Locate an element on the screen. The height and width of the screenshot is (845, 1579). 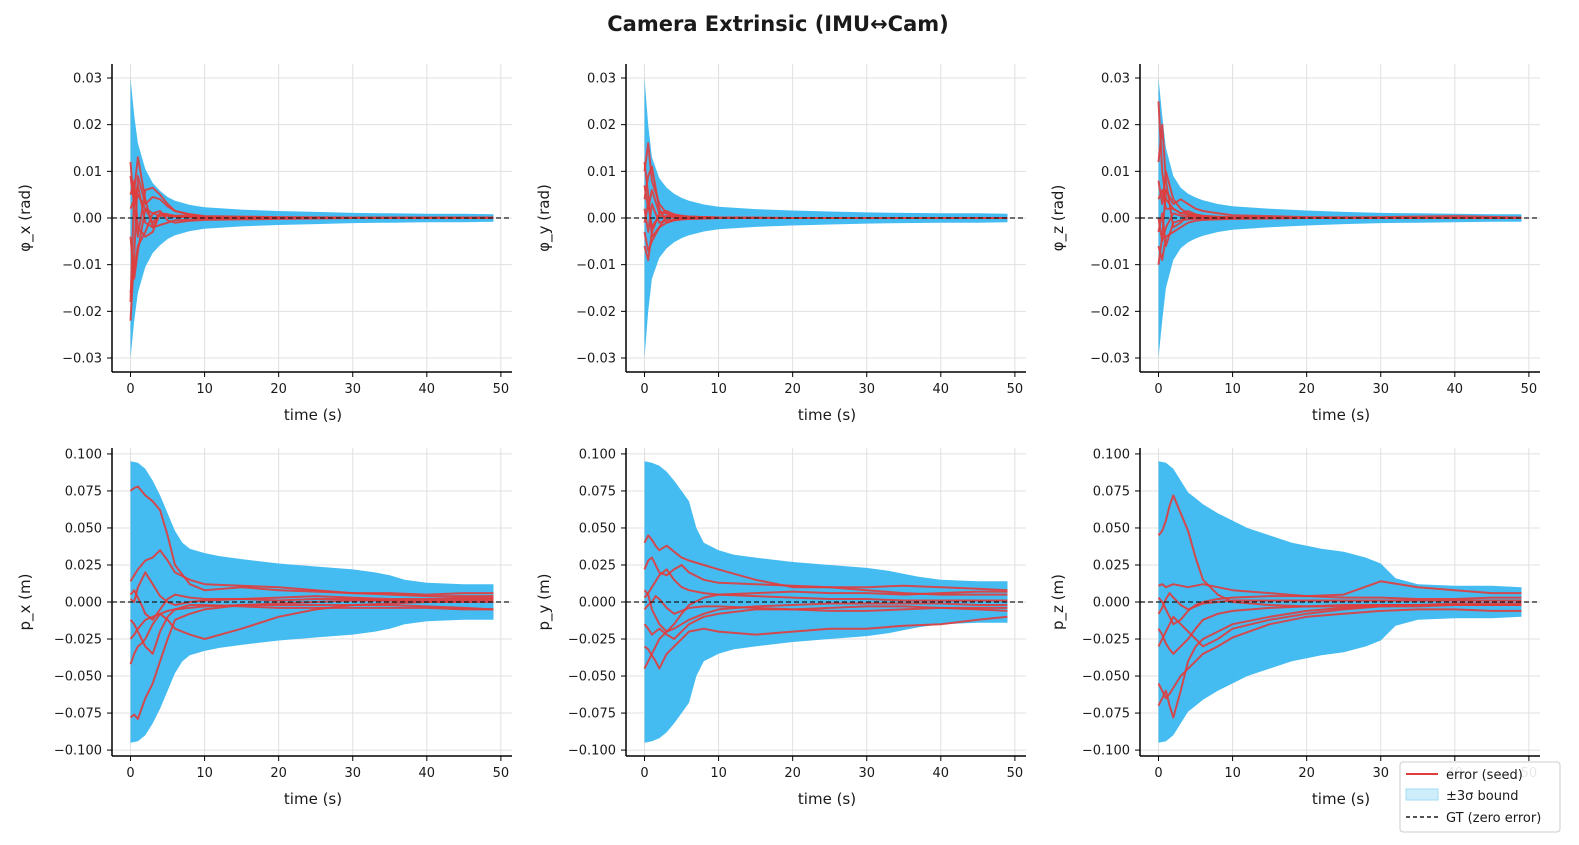
legend: error (seed) ±3σ bound GT (zero error) is located at coordinates (1480, 797).